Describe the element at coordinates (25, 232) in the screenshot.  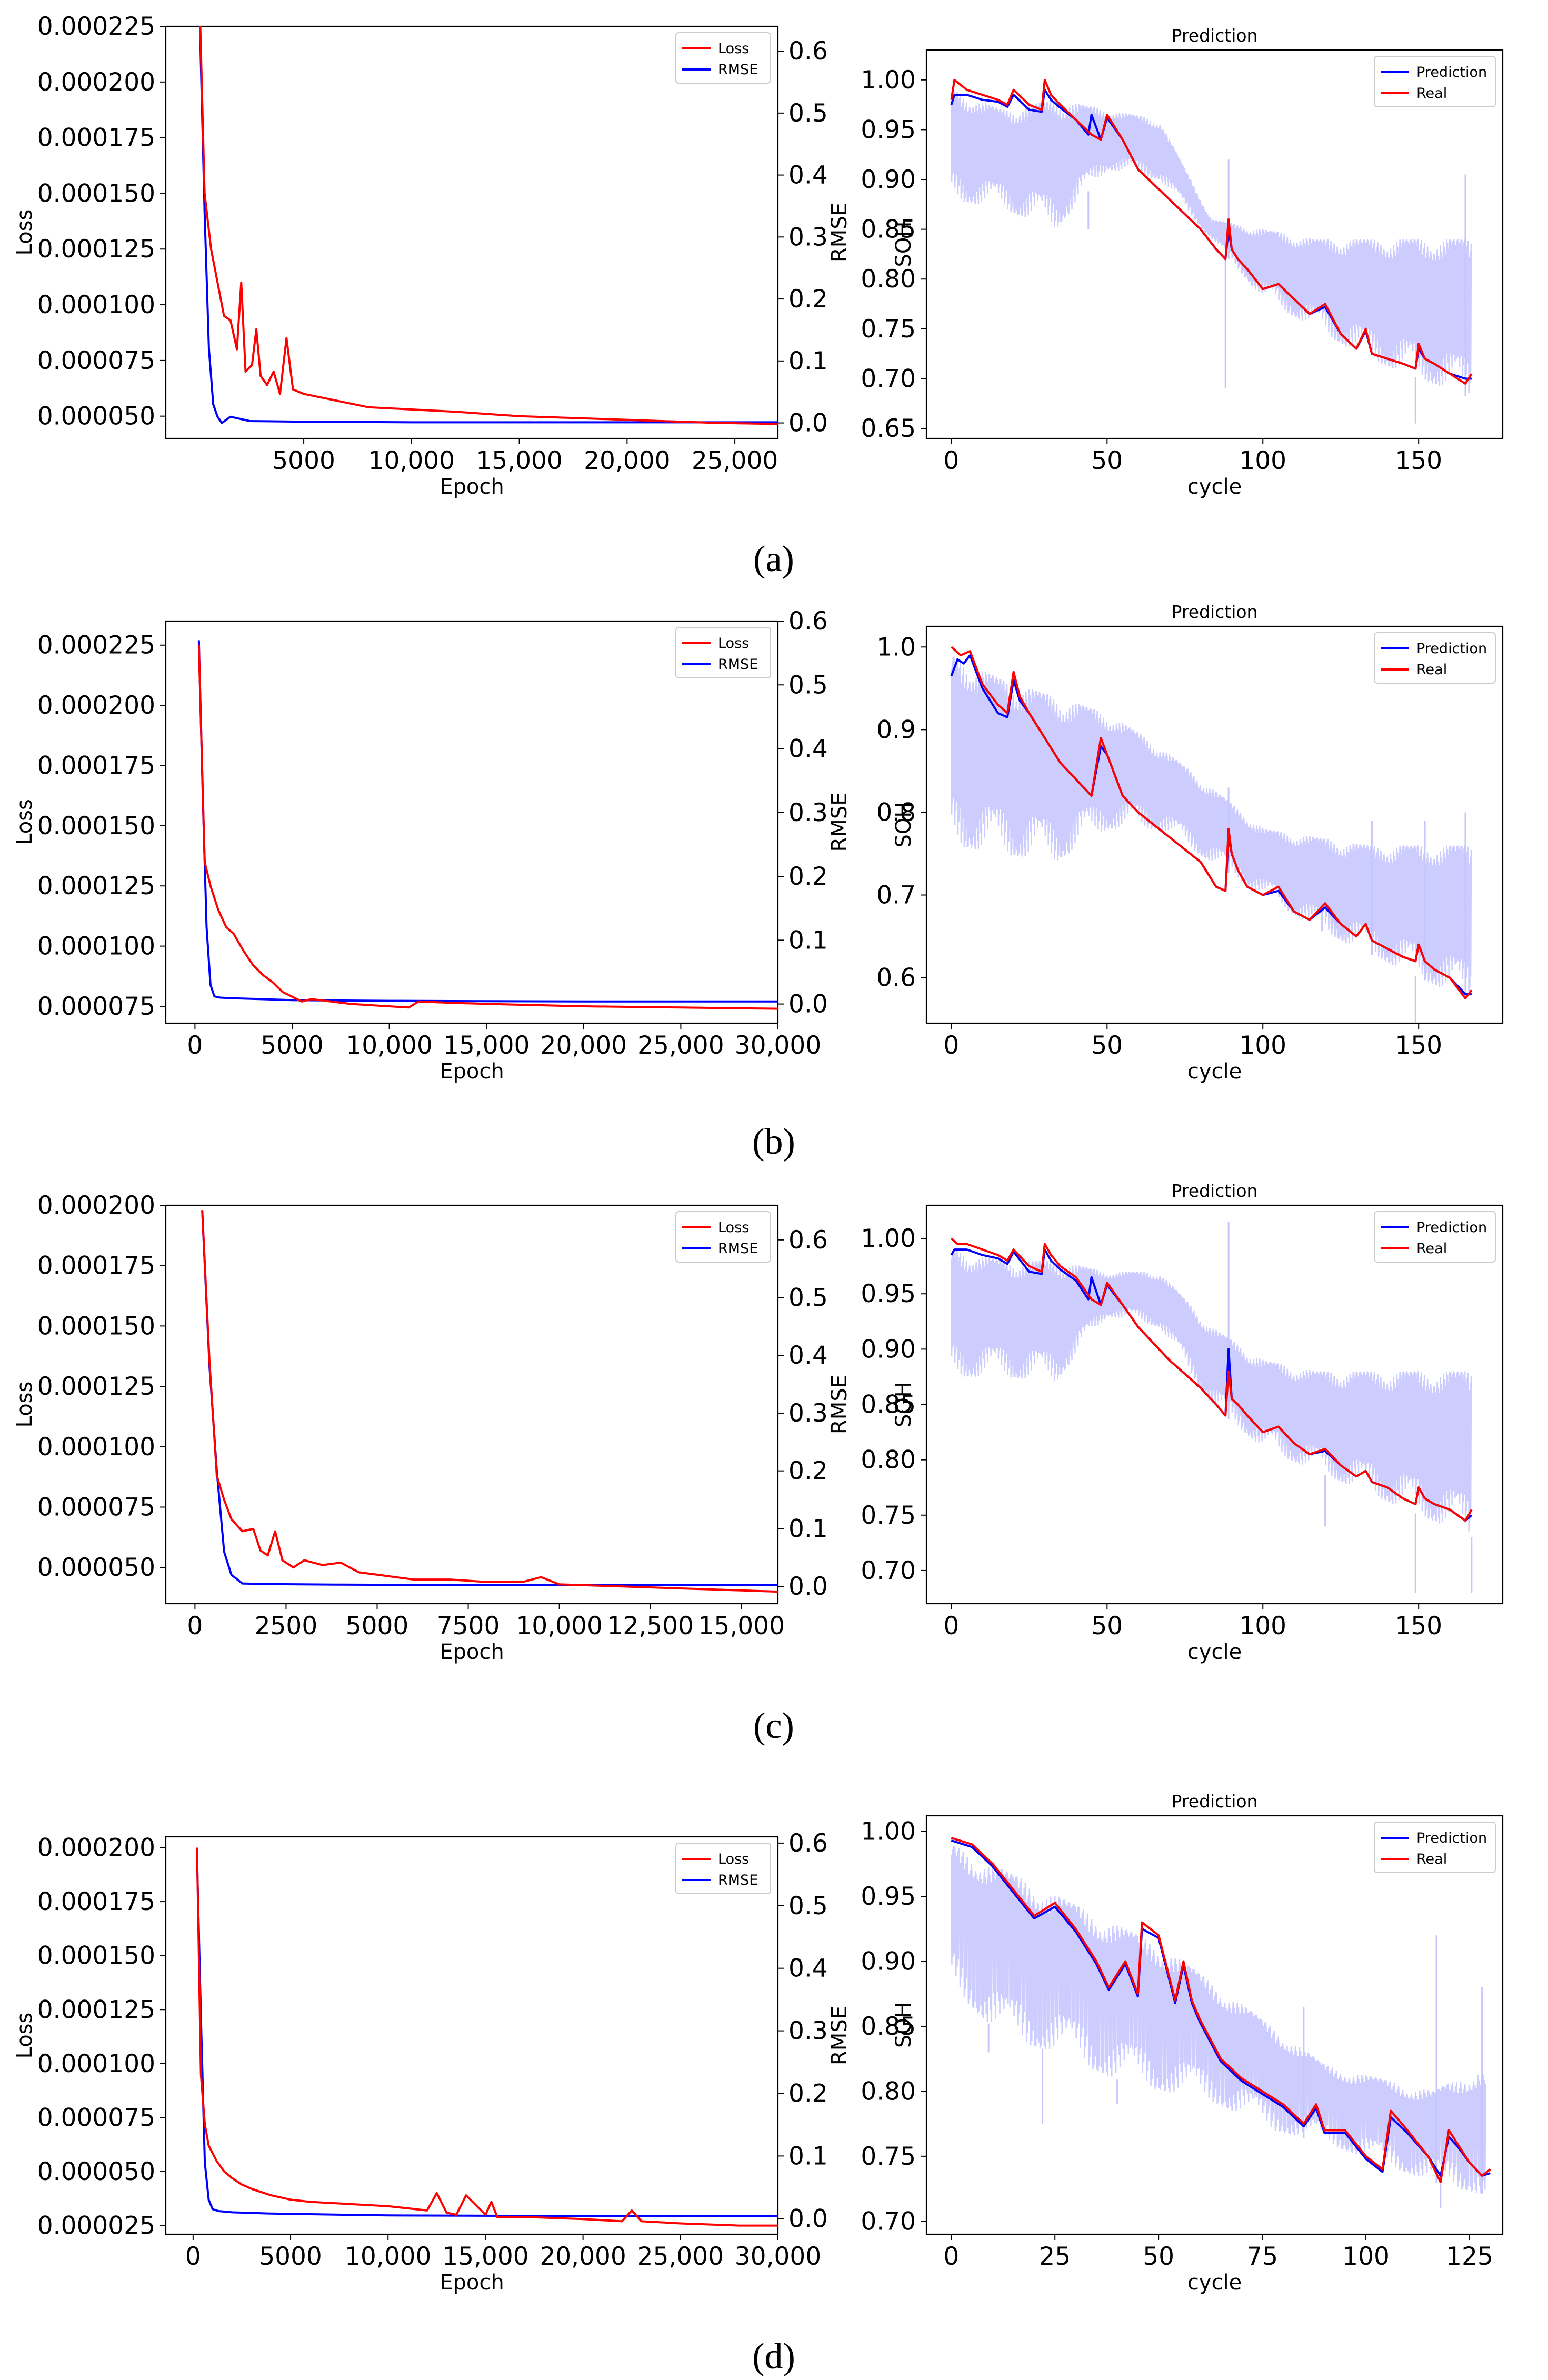
I see `panel-a-training-y-axis-label: Loss` at that location.